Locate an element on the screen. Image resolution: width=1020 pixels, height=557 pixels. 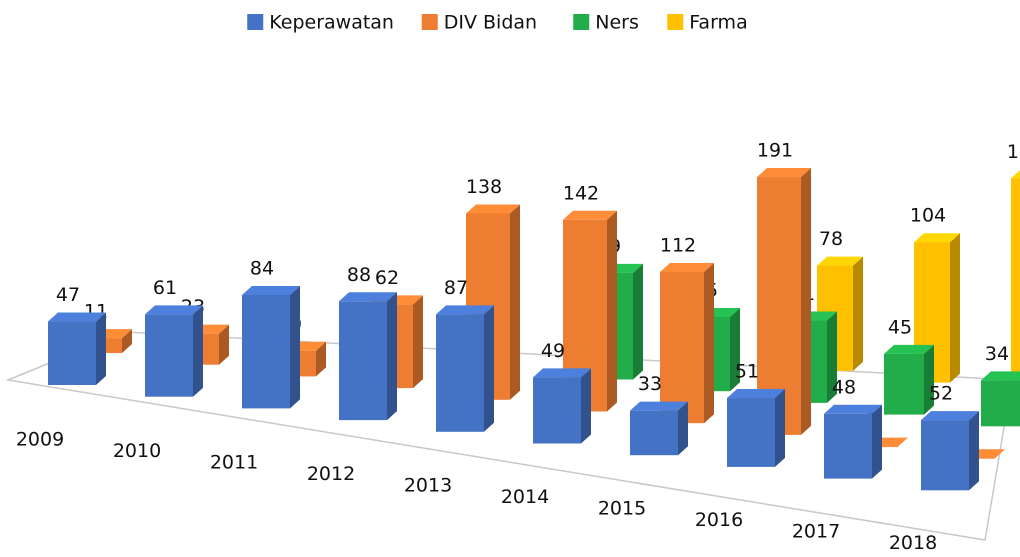
value-label: 33 is located at coordinates (650, 384).